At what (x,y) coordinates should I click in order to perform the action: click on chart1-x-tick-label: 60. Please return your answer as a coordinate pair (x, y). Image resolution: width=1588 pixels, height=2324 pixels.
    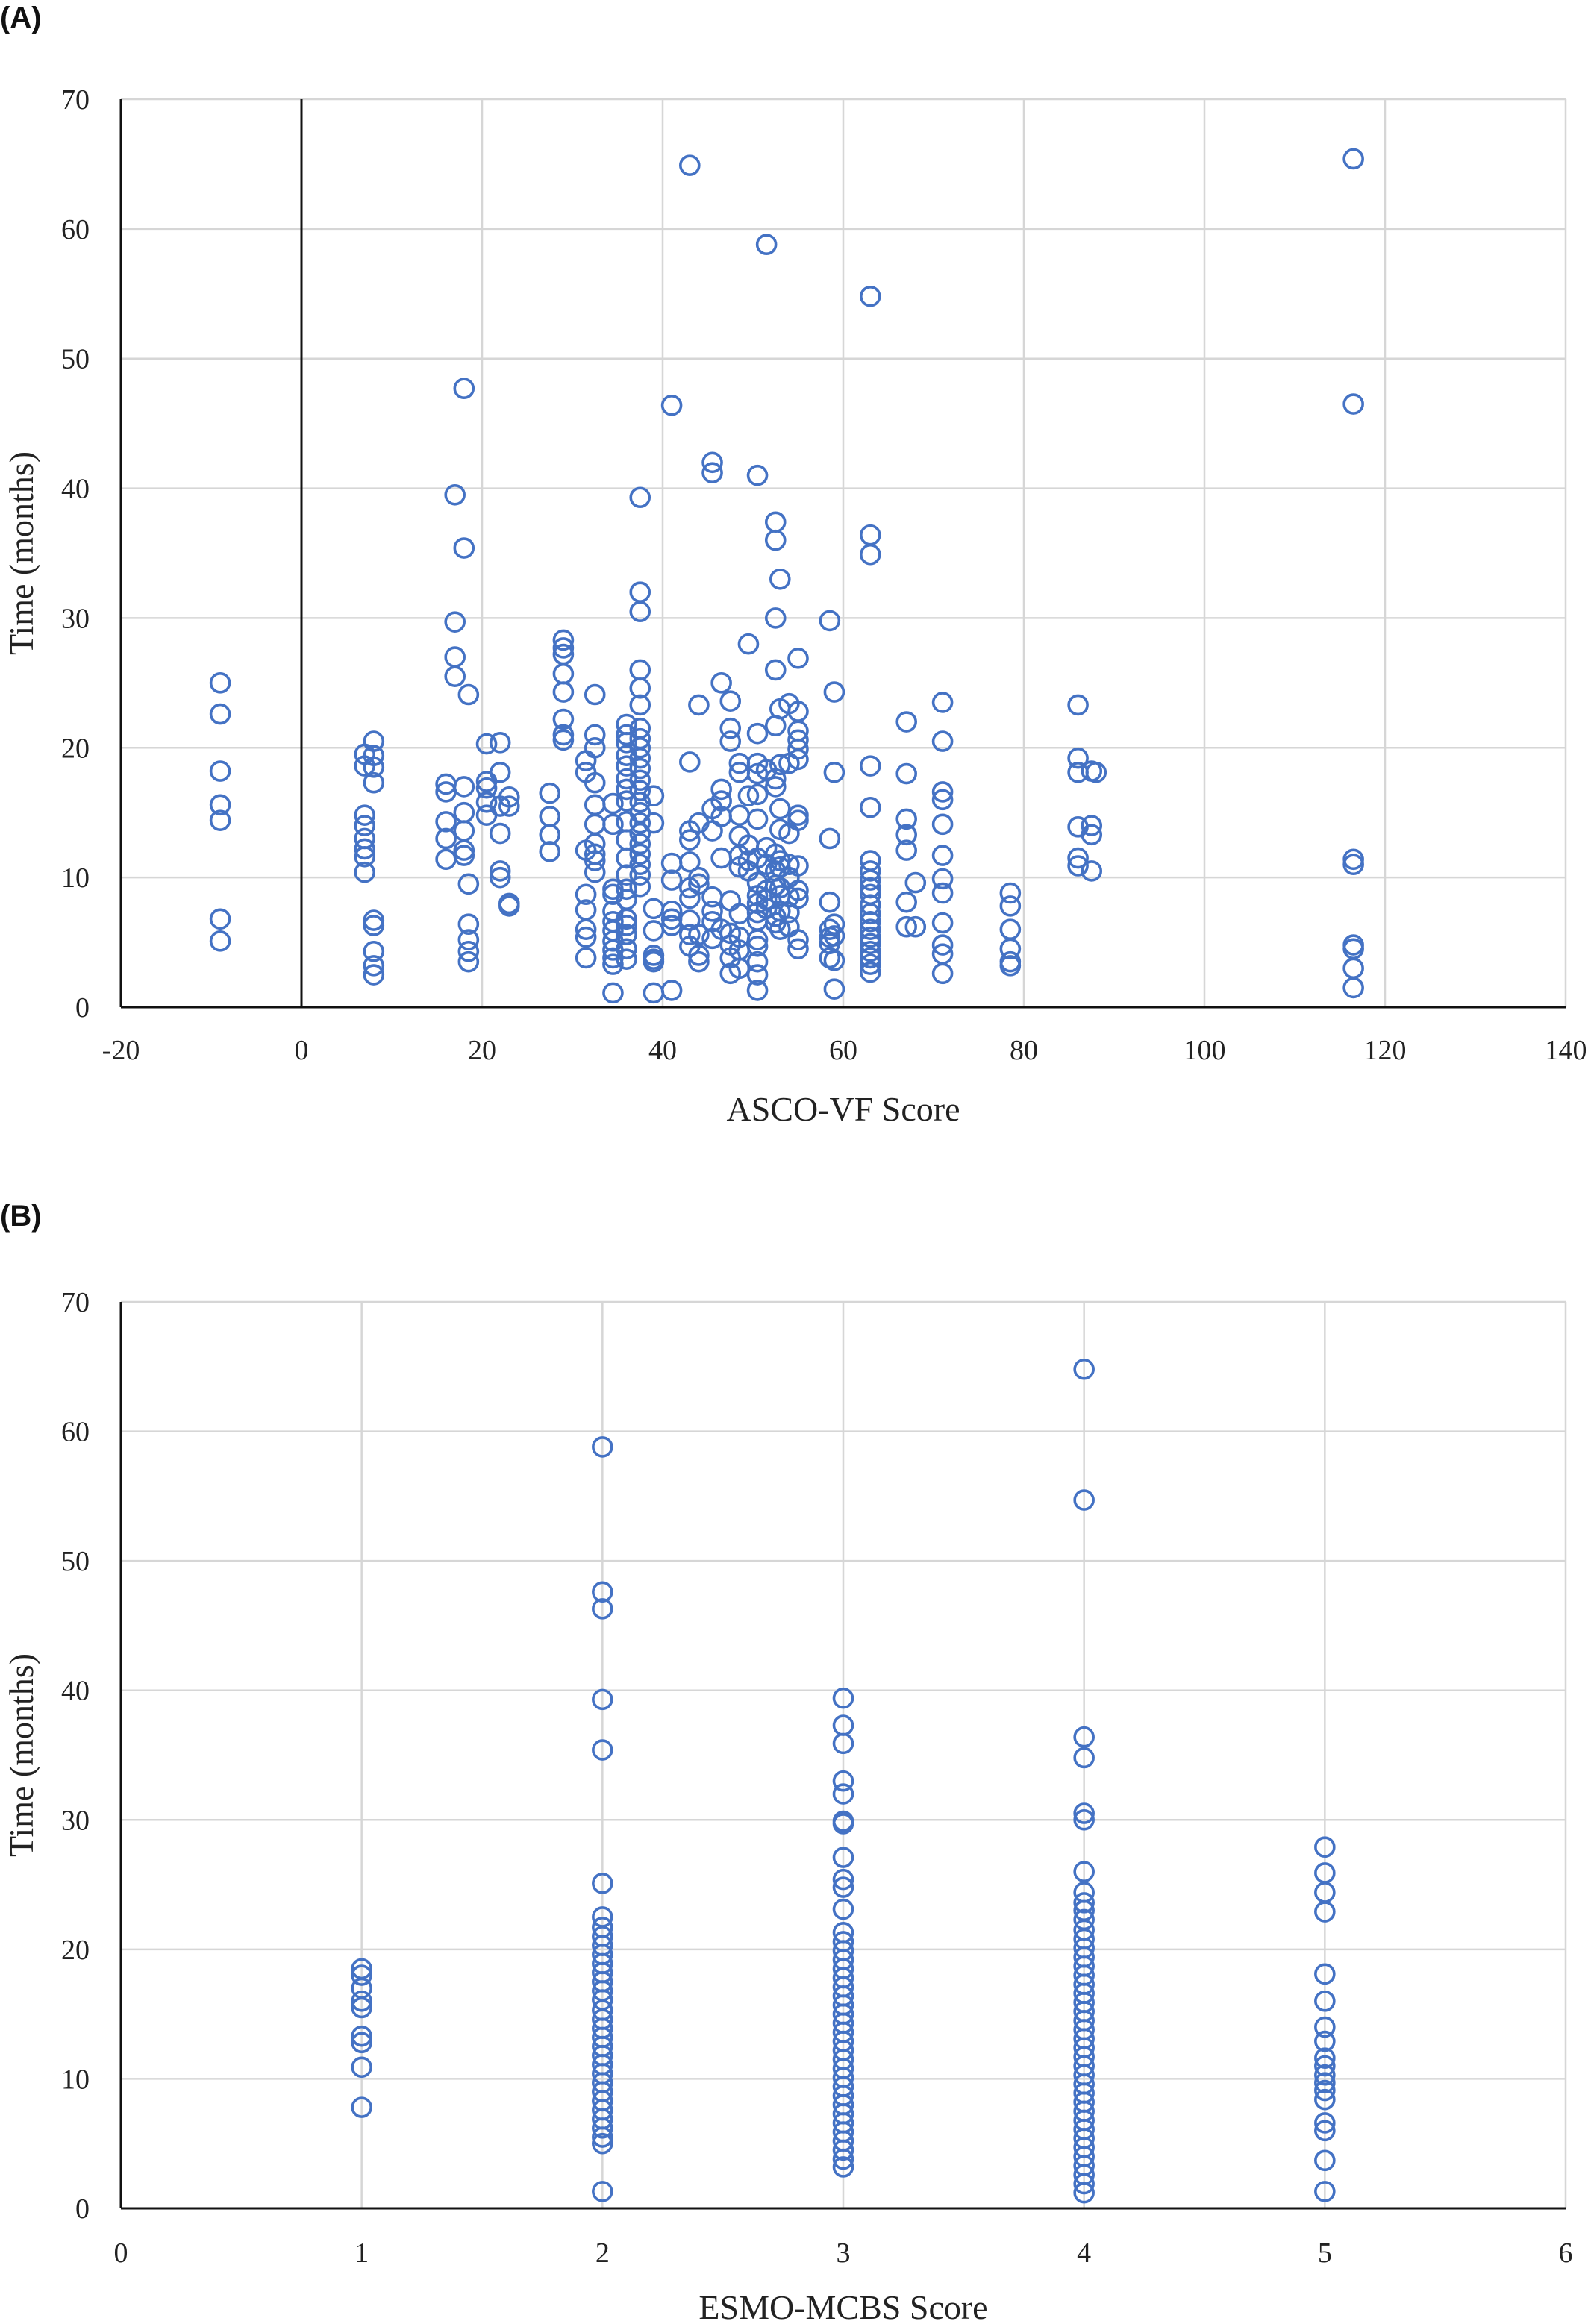
    Looking at the image, I should click on (843, 1050).